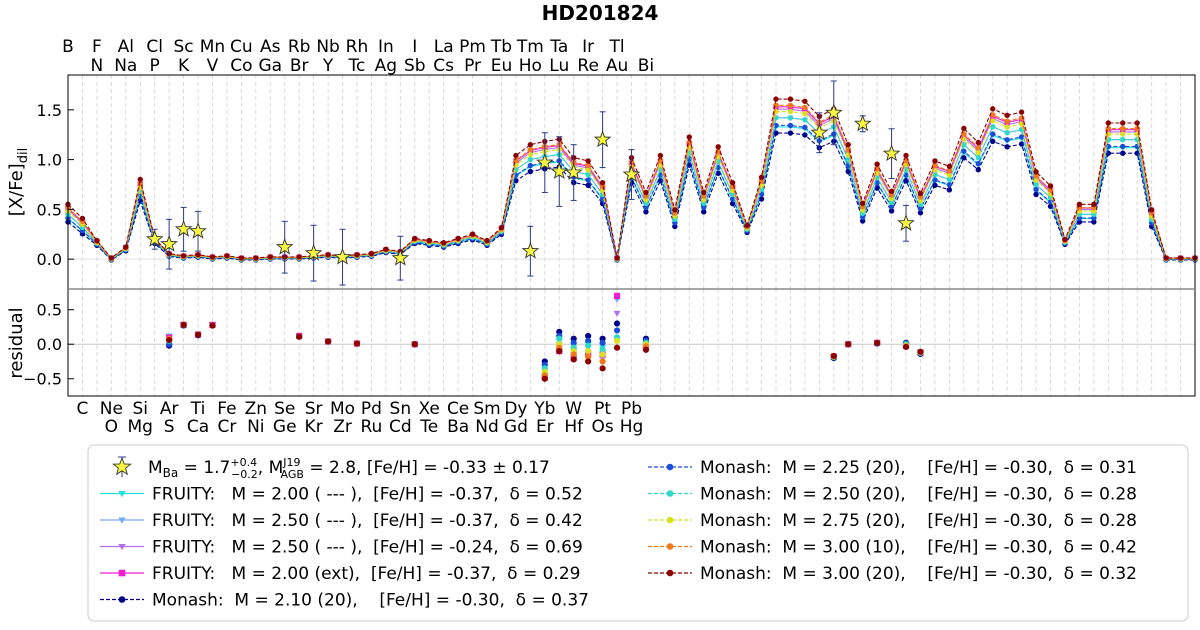 The height and width of the screenshot is (630, 1200). What do you see at coordinates (198, 427) in the screenshot?
I see `element-label-bottom: Ca` at bounding box center [198, 427].